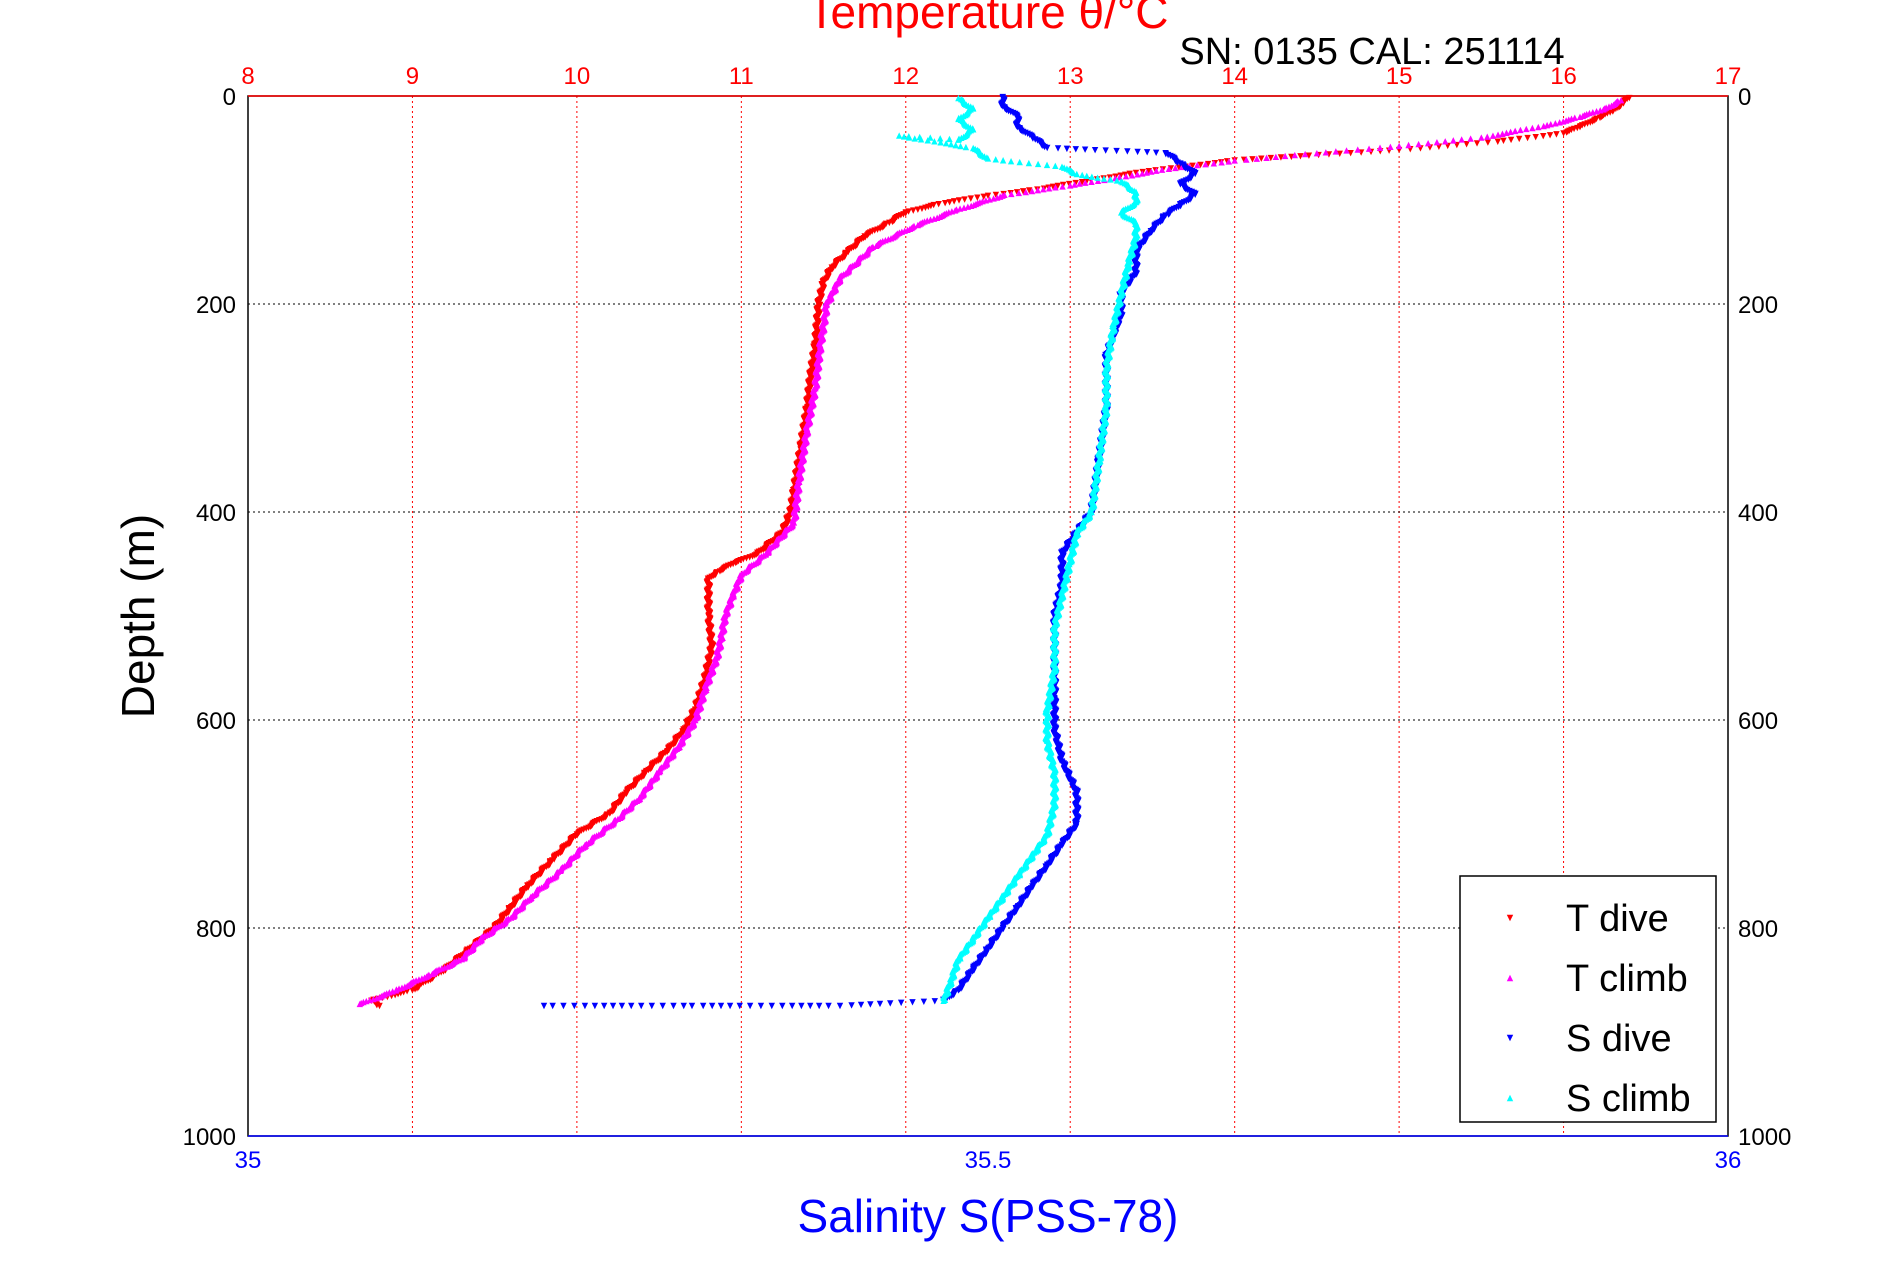  What do you see at coordinates (1627, 979) in the screenshot?
I see `legend-label: T climb` at bounding box center [1627, 979].